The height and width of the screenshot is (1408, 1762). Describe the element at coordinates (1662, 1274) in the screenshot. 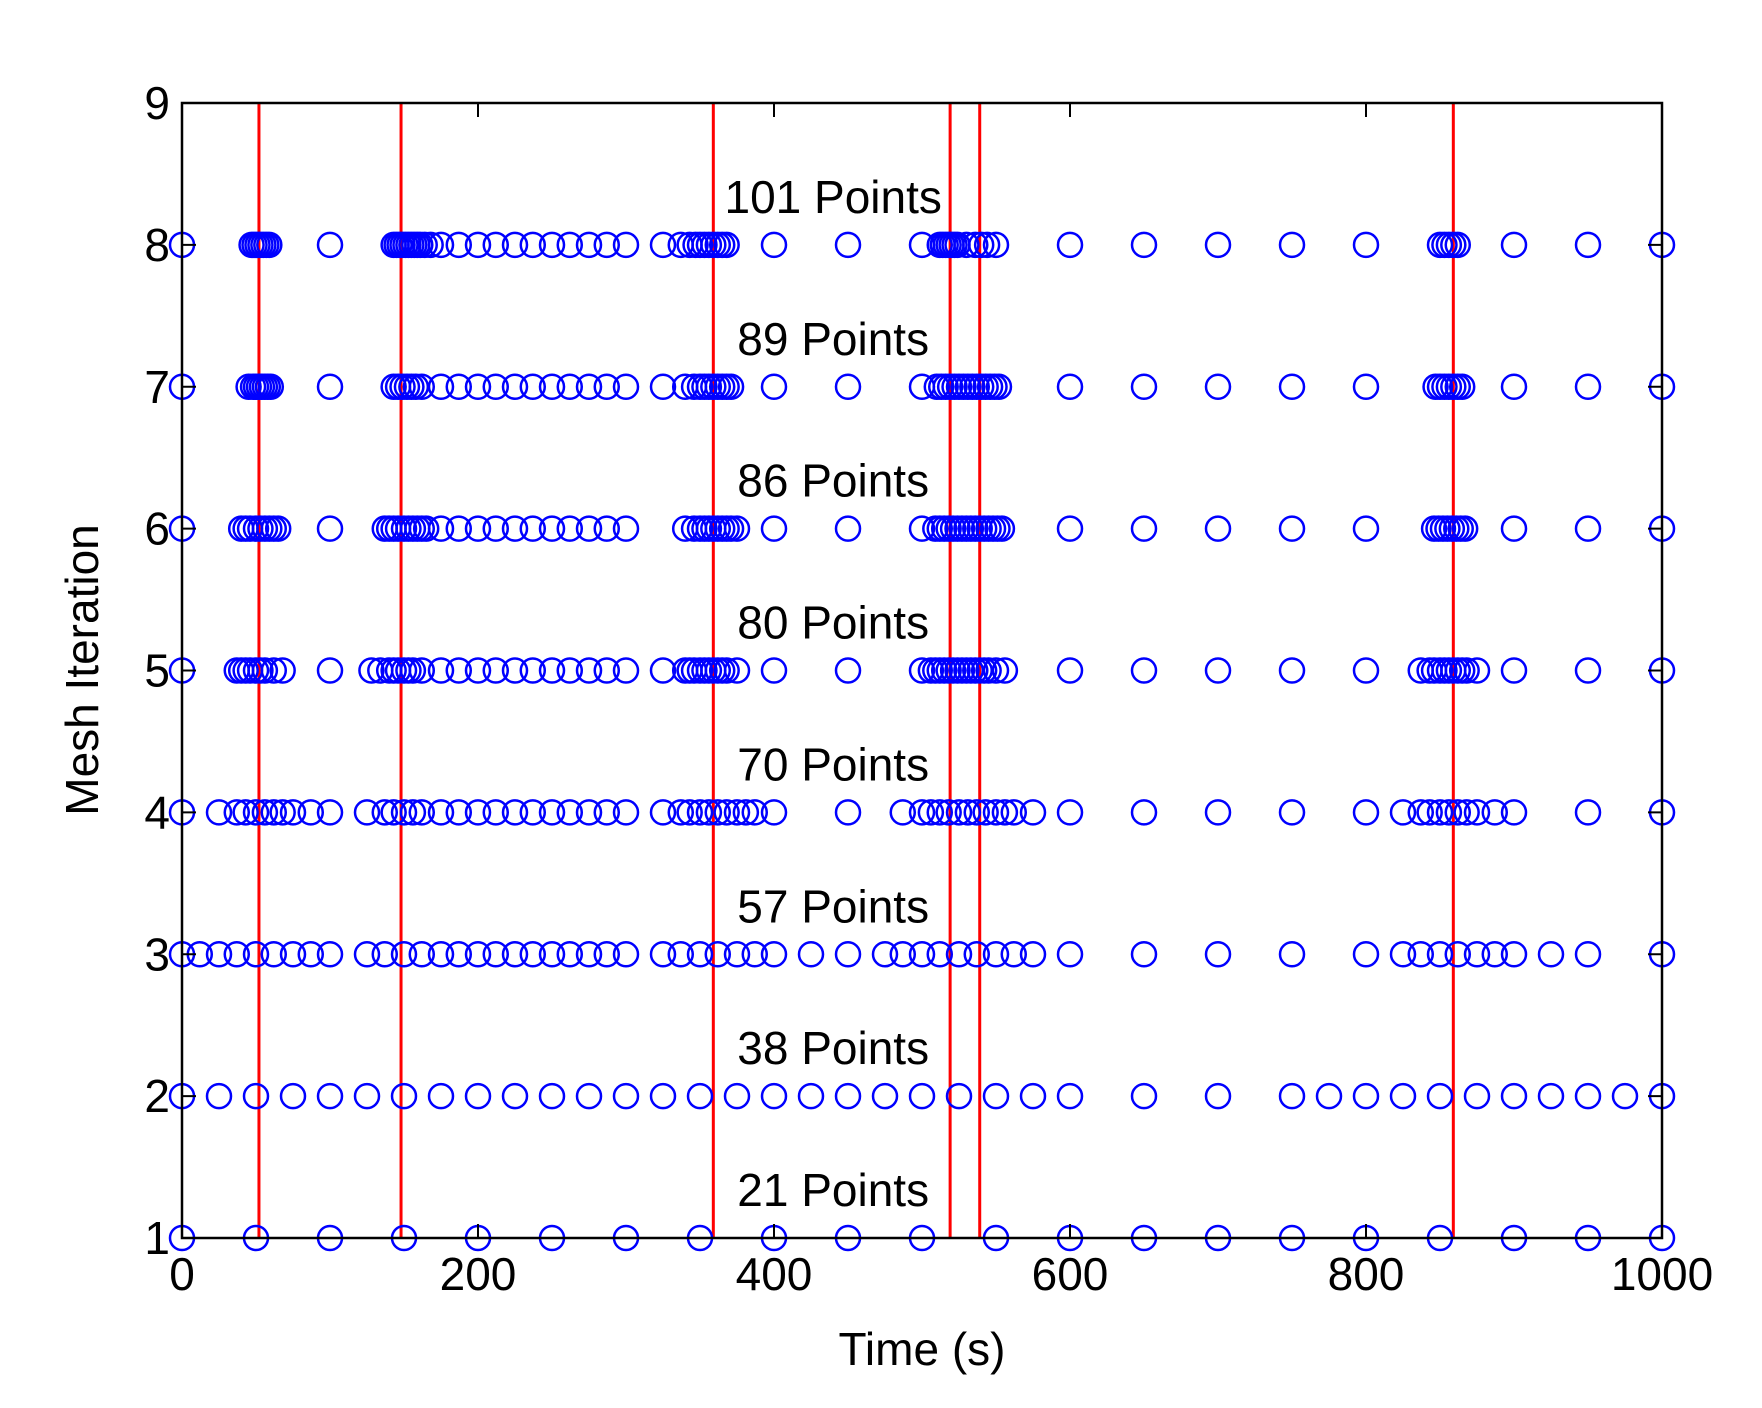

I see `x-tick-label: 1000` at that location.